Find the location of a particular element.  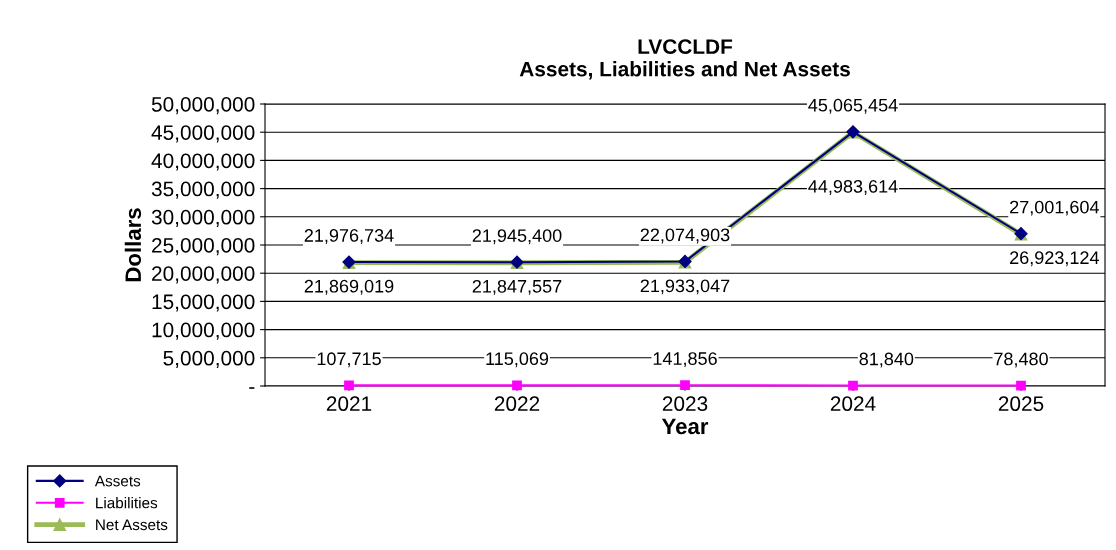

chart-title: LVCCLDF Assets, Liabilities and Net Assets is located at coordinates (684, 59).